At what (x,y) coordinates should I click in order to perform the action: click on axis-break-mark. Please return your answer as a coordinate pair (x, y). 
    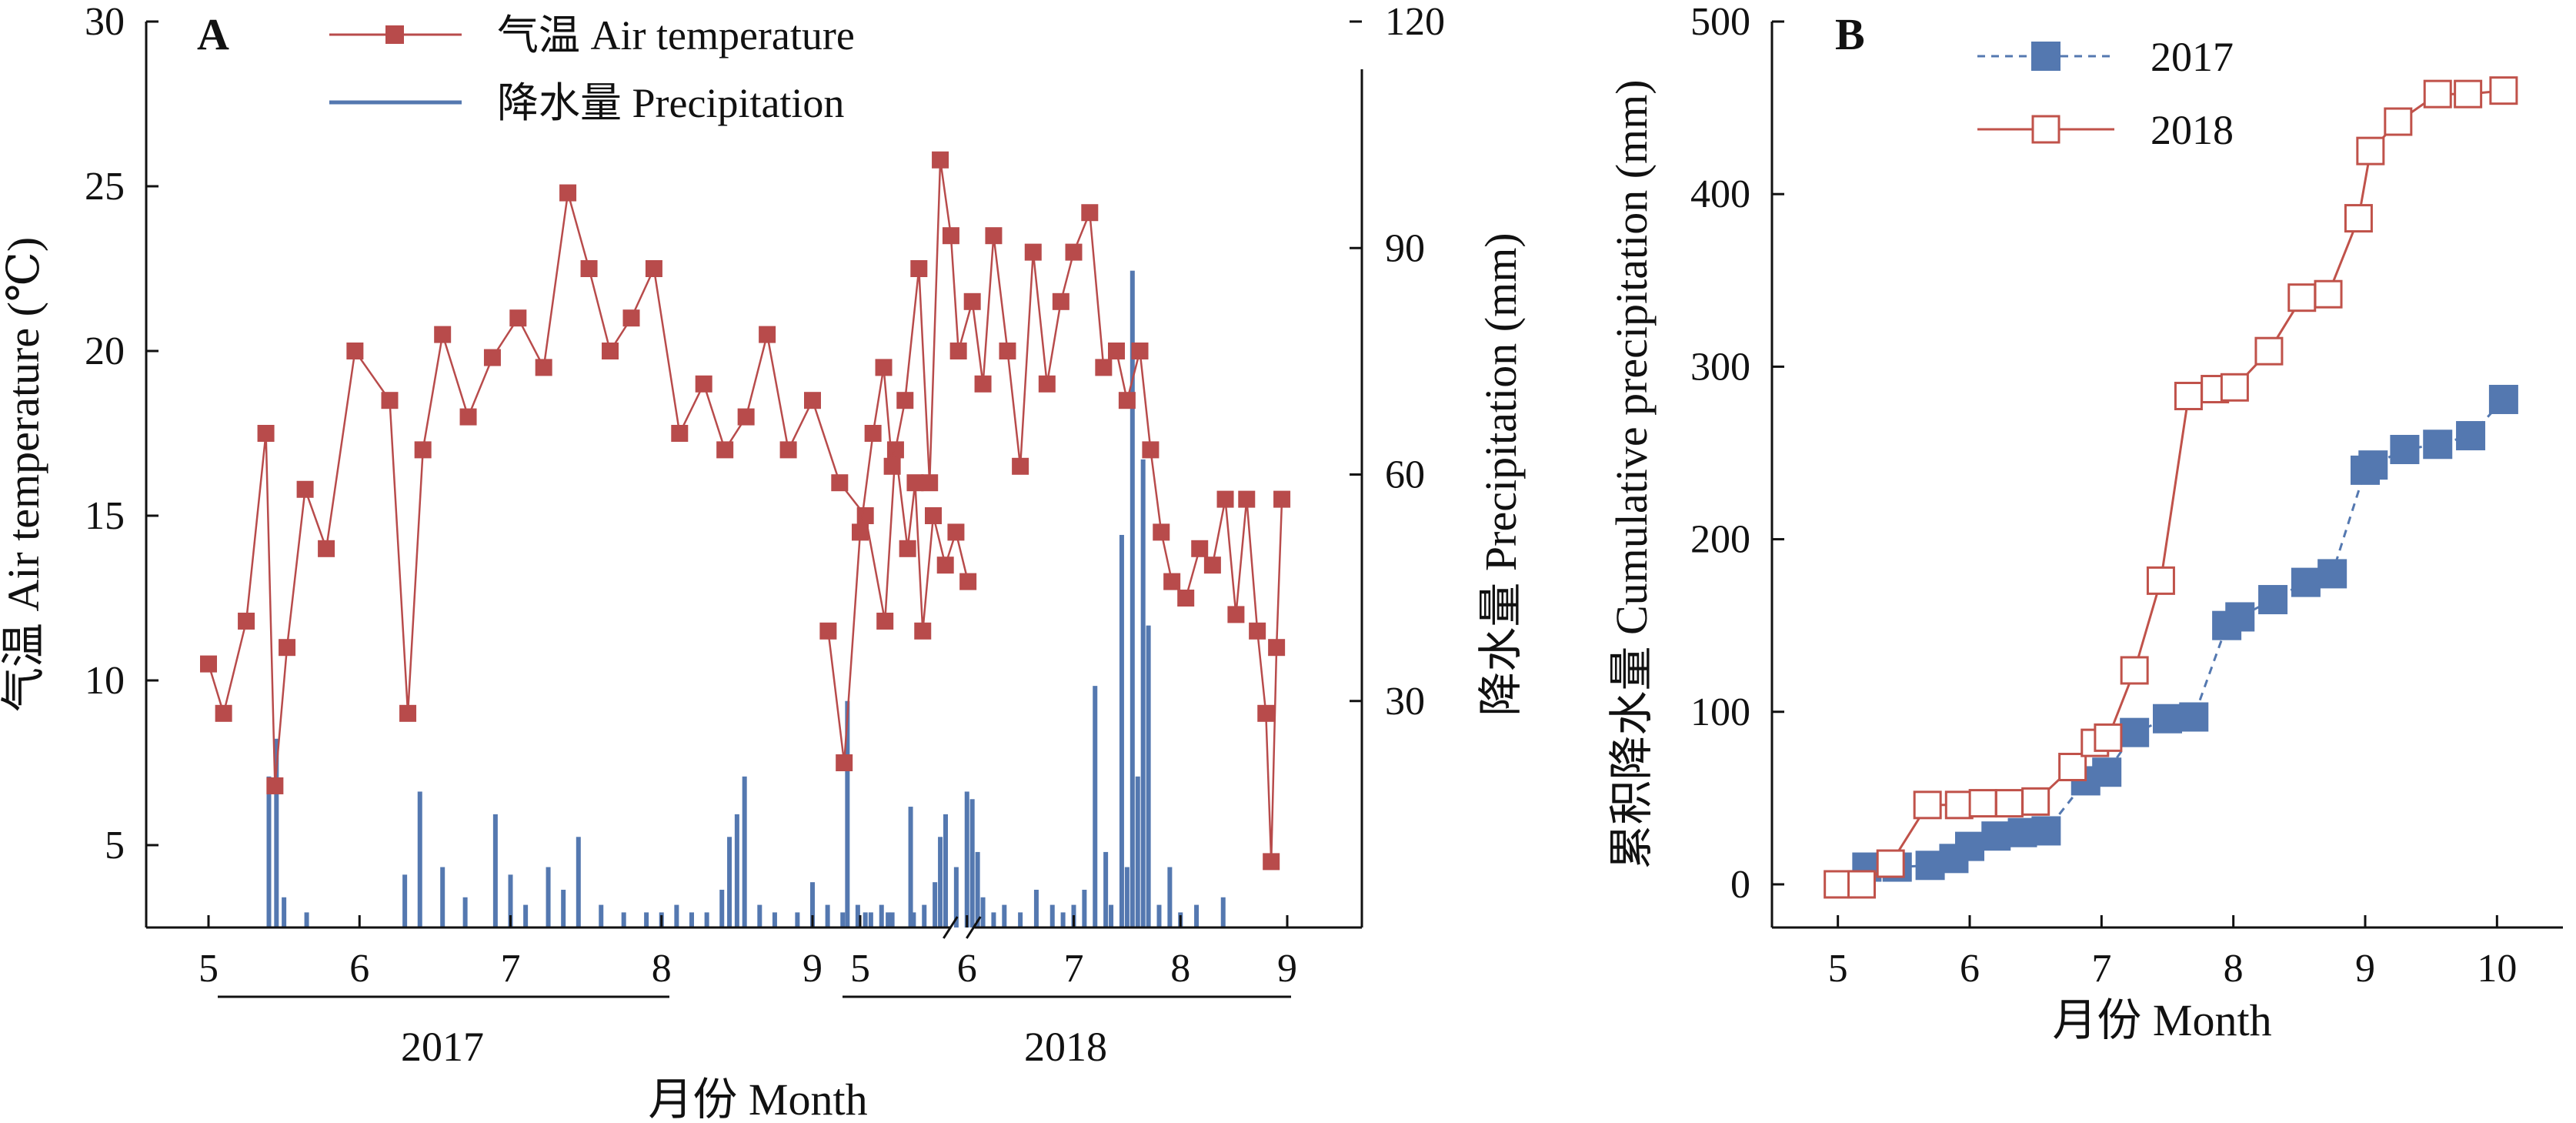
    Looking at the image, I should click on (951, 927).